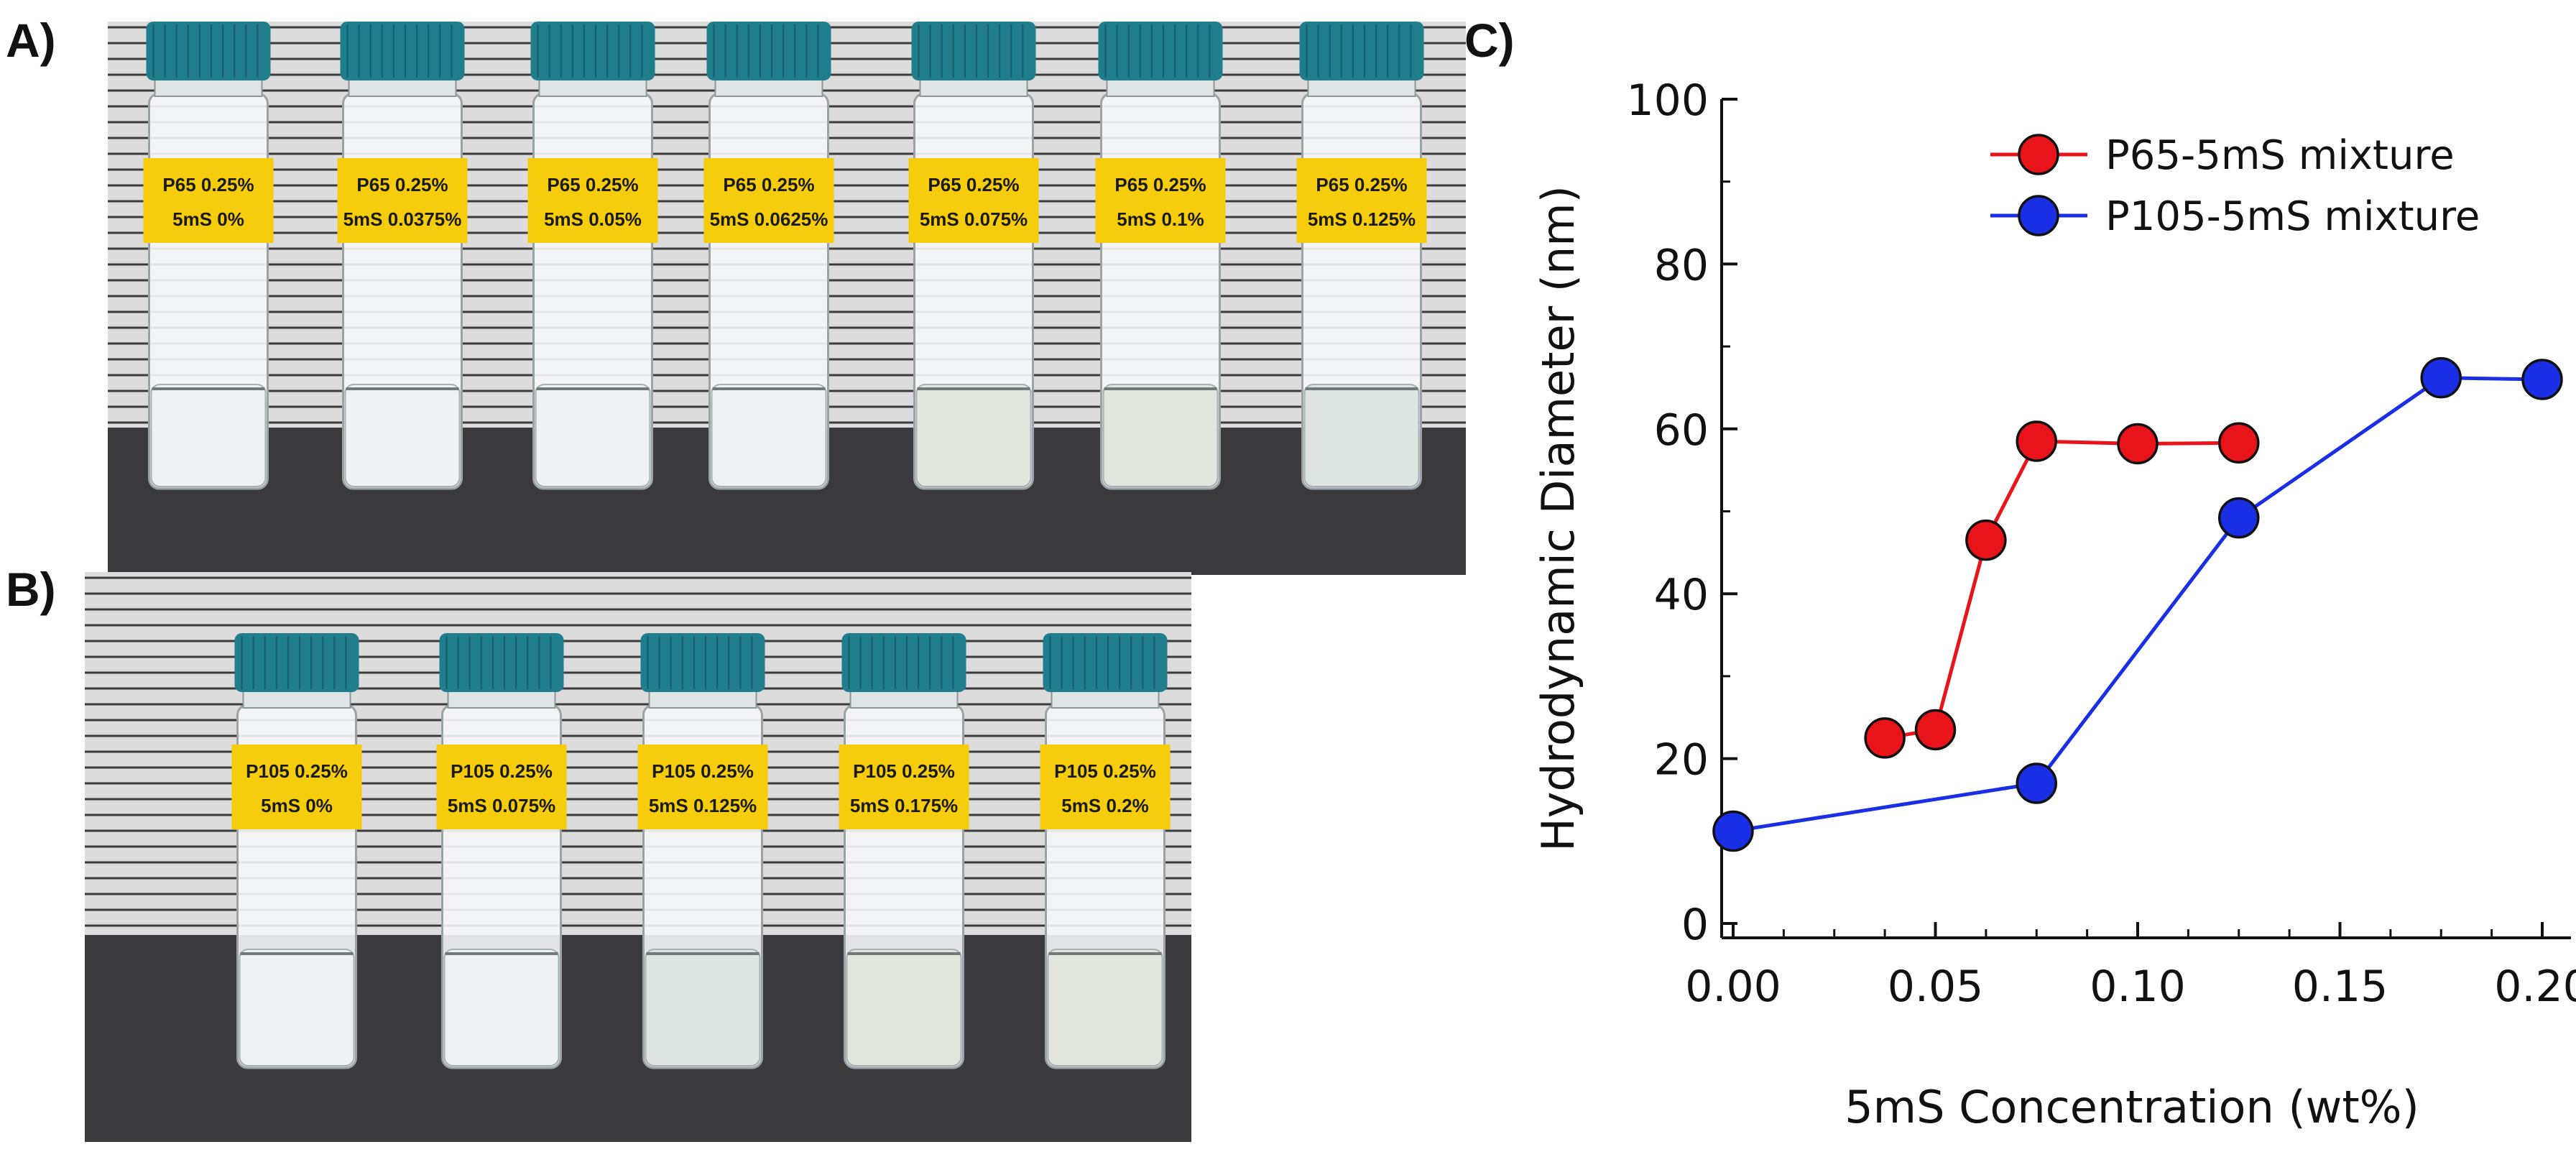  I want to click on y-tick-label: 60, so click(1682, 430).